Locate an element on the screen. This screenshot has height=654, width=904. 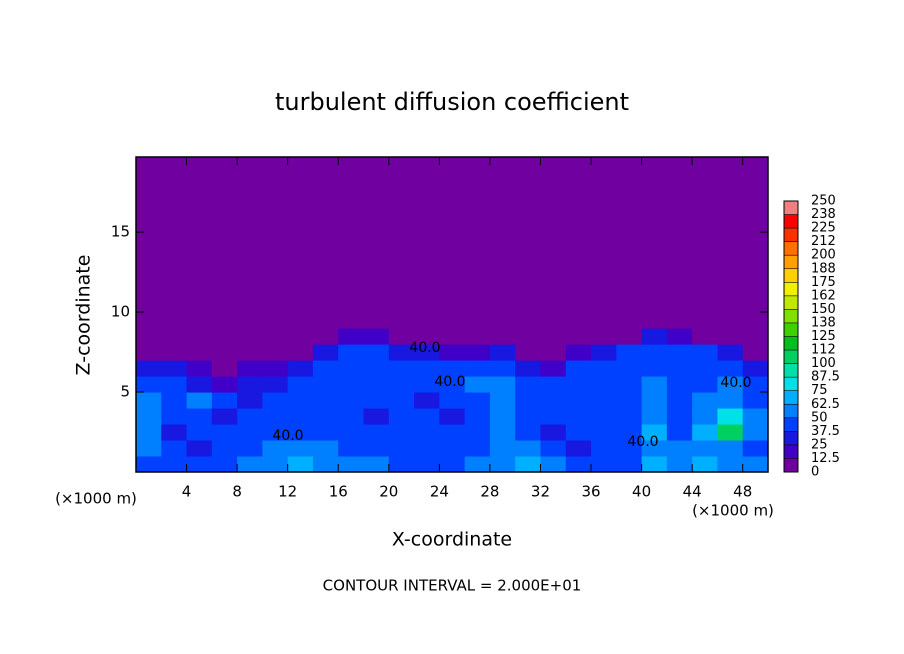
colorbar-label: 100 is located at coordinates (823, 363).